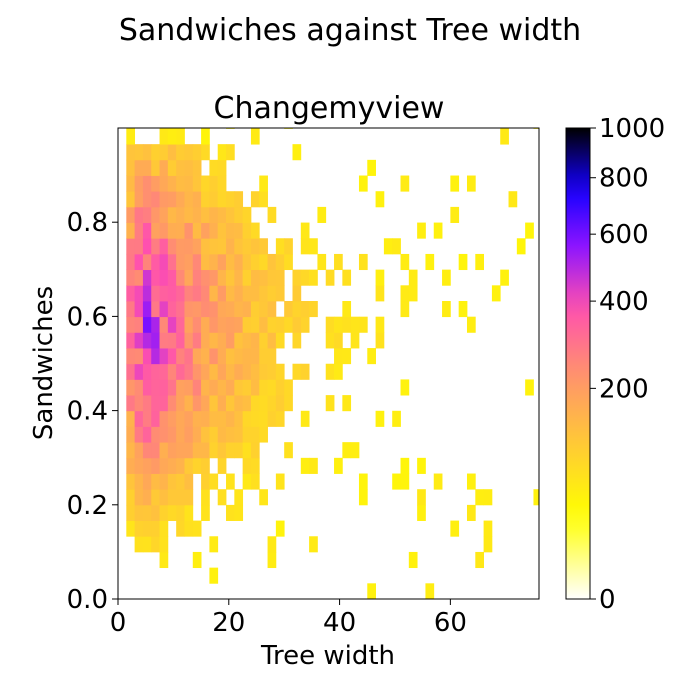  I want to click on colorbar-tick-label: 1000, so click(632, 129).